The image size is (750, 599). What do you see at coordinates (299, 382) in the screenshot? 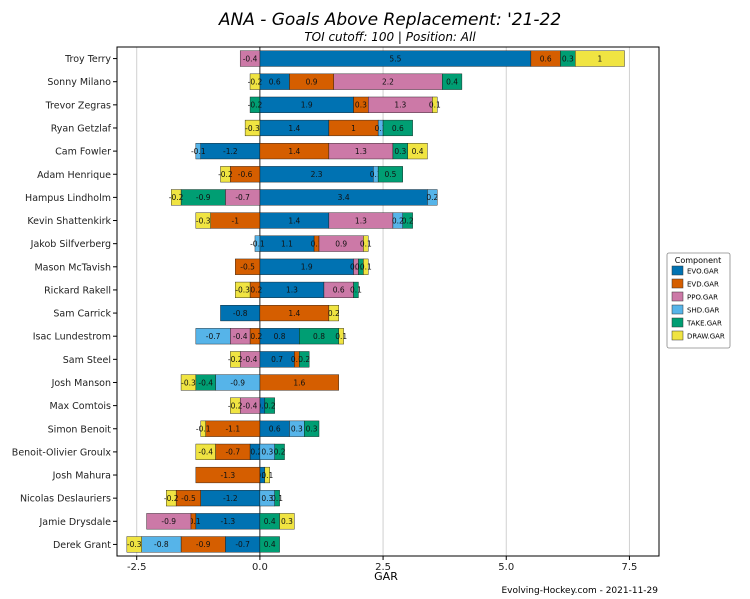
I see `data-label: 1.6` at bounding box center [299, 382].